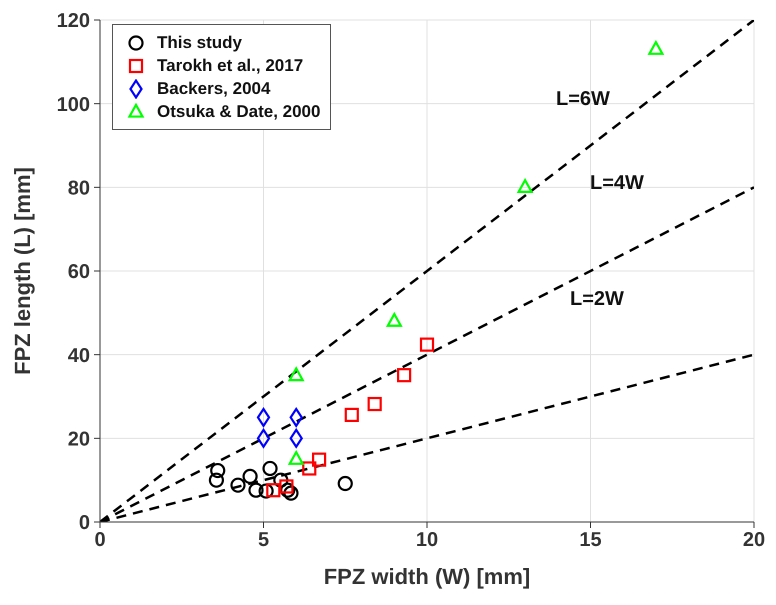 This screenshot has height=605, width=776. Describe the element at coordinates (230, 66) in the screenshot. I see `legend-label: Tarokh et al., 2017` at that location.